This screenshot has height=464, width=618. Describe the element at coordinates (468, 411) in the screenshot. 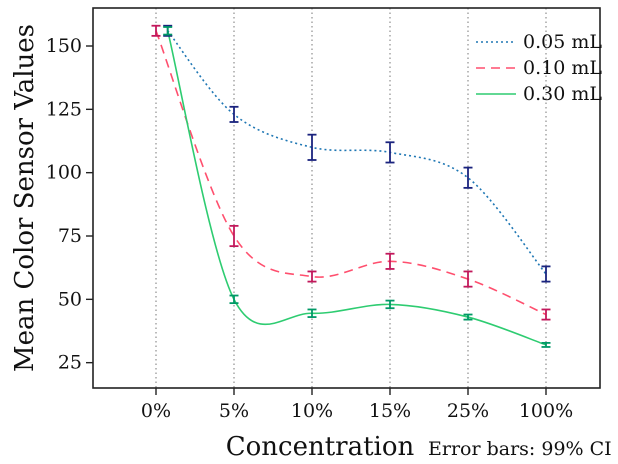

I see `x-tick-label: 25%` at that location.